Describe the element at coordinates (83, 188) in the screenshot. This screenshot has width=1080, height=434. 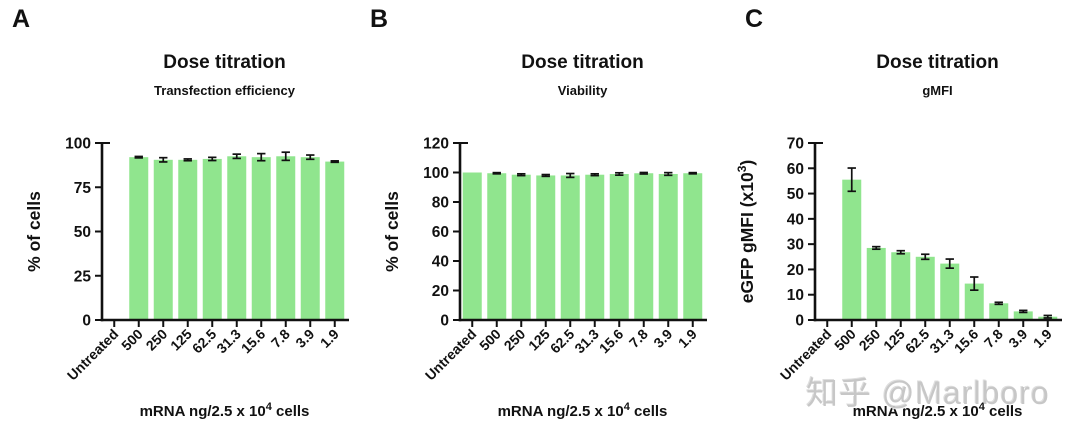
I see `y-tick-label: 75` at that location.